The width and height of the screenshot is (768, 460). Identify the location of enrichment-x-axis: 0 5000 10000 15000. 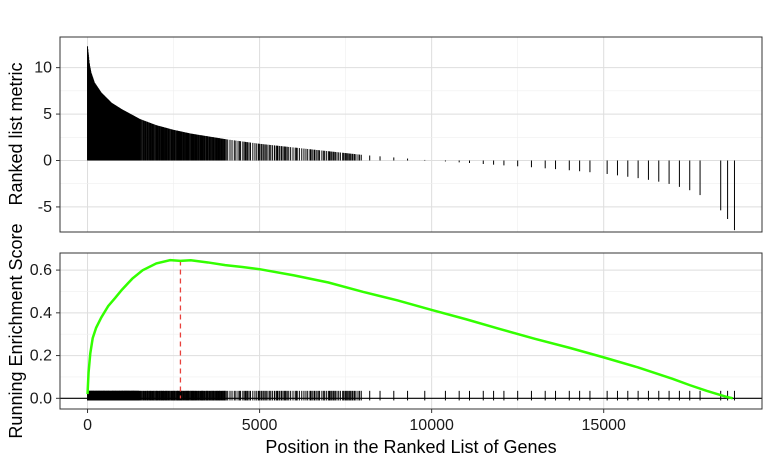
(354, 421).